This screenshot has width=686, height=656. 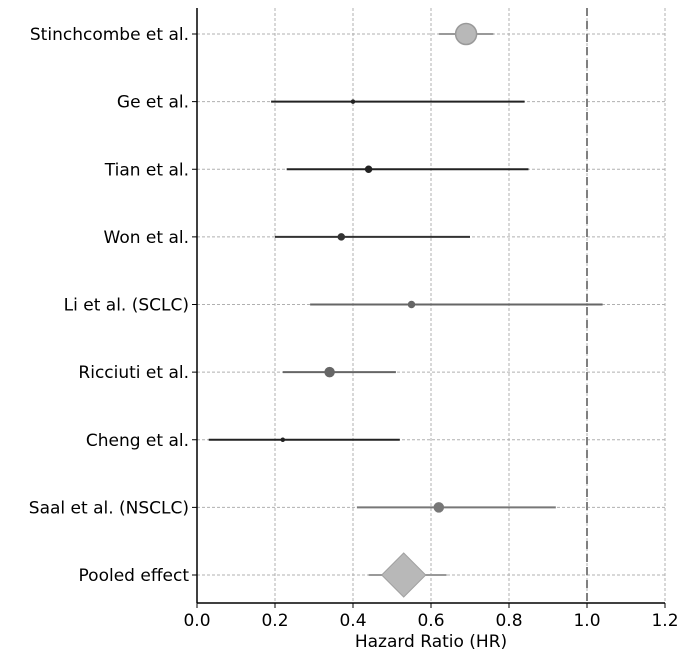 I want to click on y-tick-label: Stinchcombe et al., so click(x=109, y=35).